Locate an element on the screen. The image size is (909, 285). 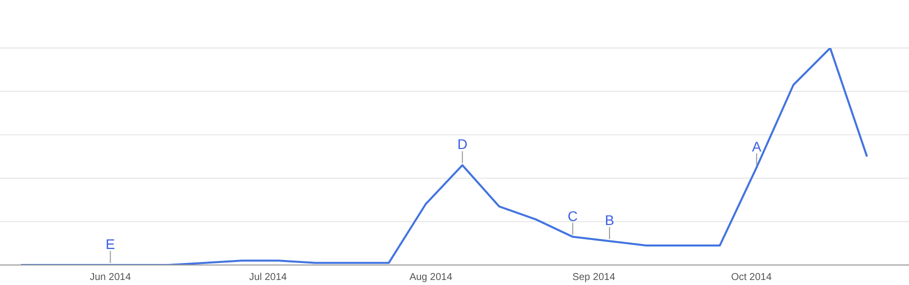
annotation: B is located at coordinates (609, 220).